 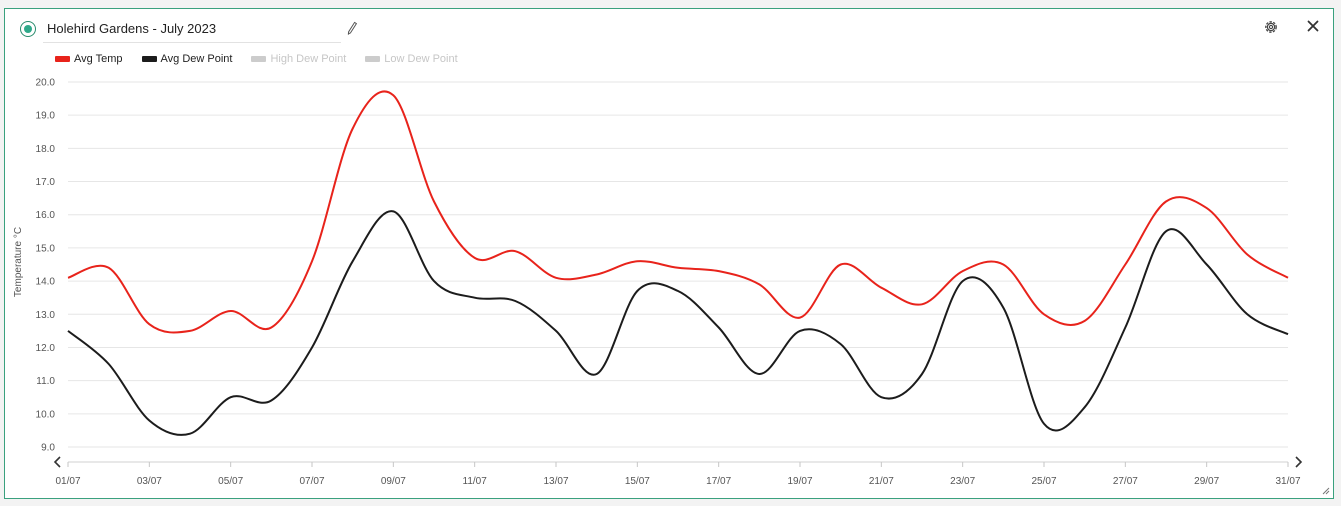 I want to click on x-tick-label: 15/07, so click(x=637, y=481).